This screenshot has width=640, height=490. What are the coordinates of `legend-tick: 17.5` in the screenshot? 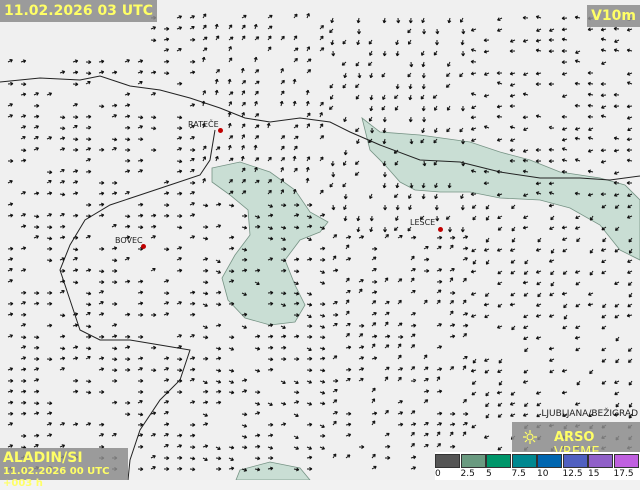 It's located at (623, 474).